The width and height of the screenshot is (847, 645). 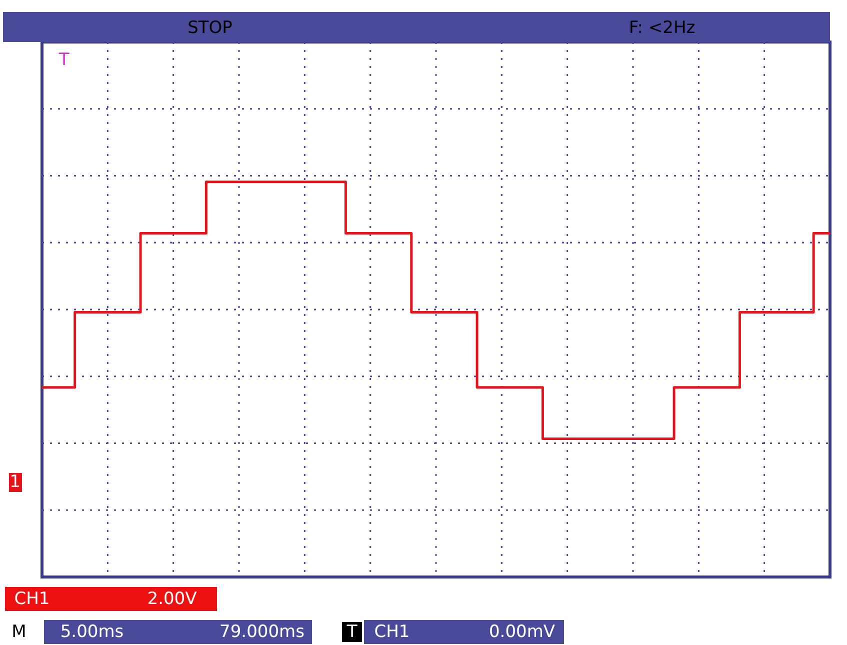 I want to click on text: M, so click(x=19, y=632).